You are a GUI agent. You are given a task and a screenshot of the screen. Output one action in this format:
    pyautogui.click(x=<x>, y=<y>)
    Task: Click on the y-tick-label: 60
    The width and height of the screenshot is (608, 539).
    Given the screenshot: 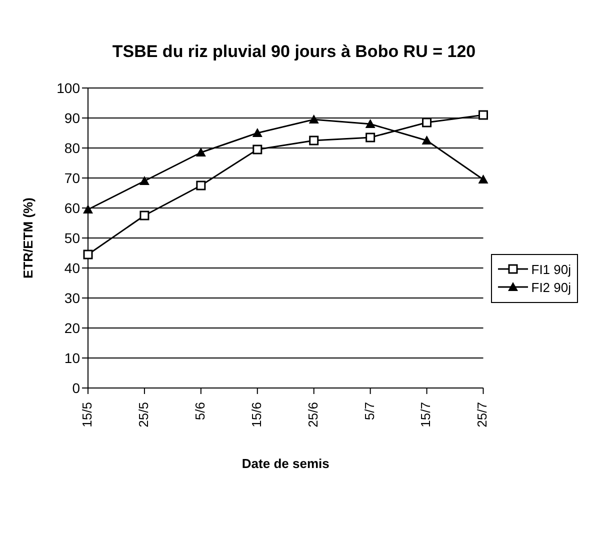 What is the action you would take?
    pyautogui.click(x=72, y=208)
    